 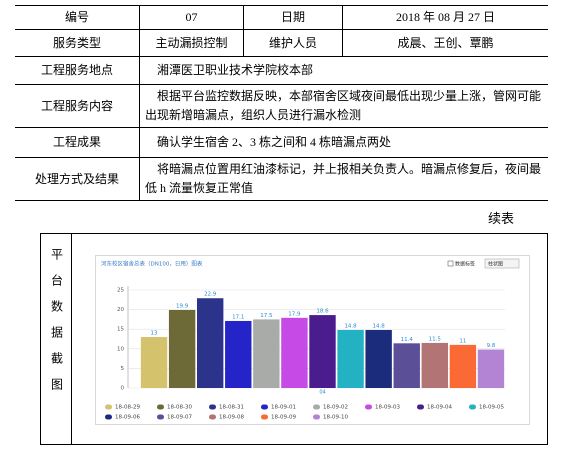 I want to click on cell: 维护人员, so click(x=293, y=43).